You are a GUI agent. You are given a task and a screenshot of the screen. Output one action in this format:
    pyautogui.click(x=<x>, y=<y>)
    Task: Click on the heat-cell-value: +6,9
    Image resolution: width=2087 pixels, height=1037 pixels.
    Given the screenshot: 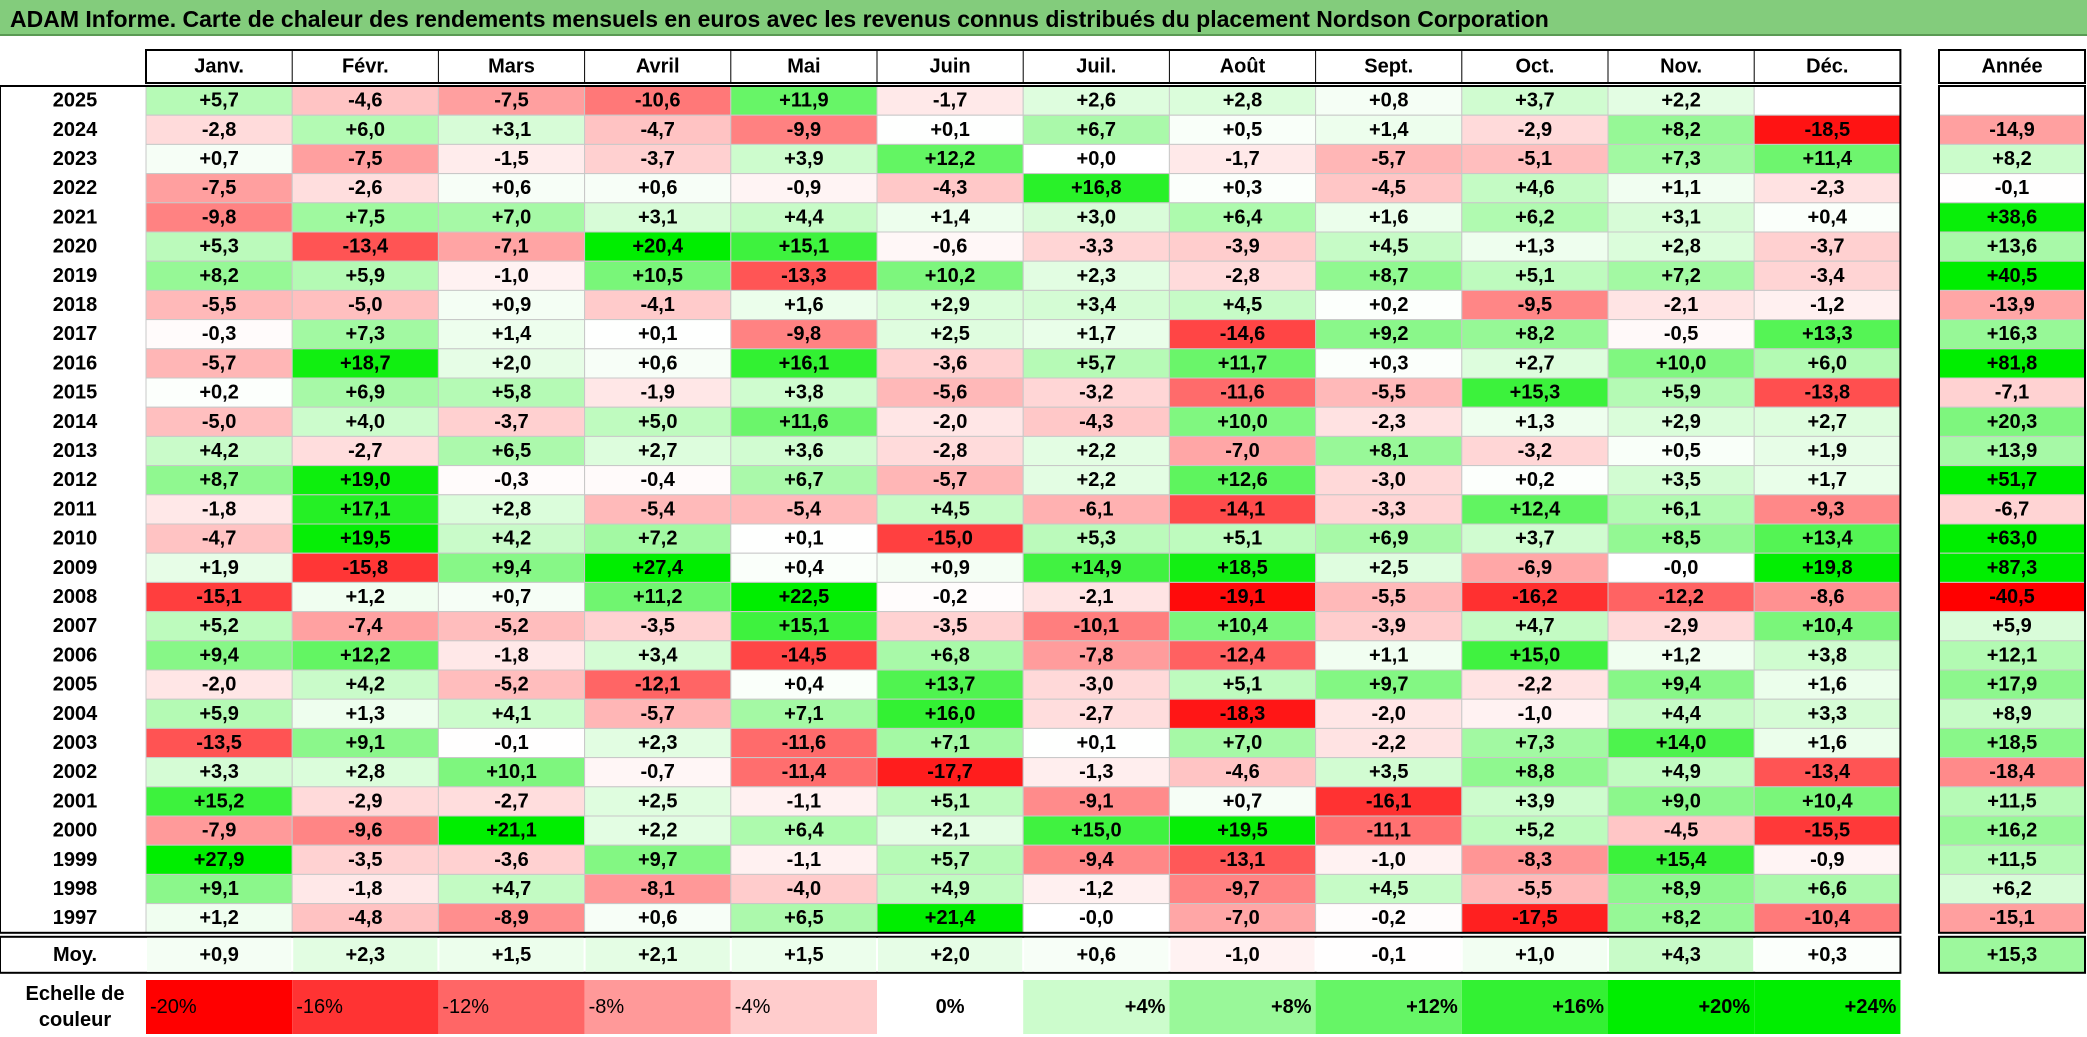 What is the action you would take?
    pyautogui.click(x=1388, y=539)
    